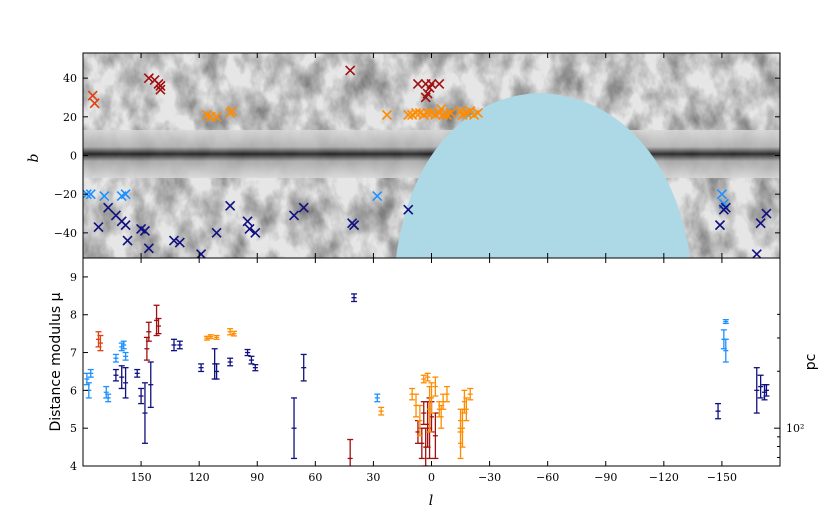 The height and width of the screenshot is (519, 830). I want to click on bottom-ytick-label: 8, so click(73, 315).